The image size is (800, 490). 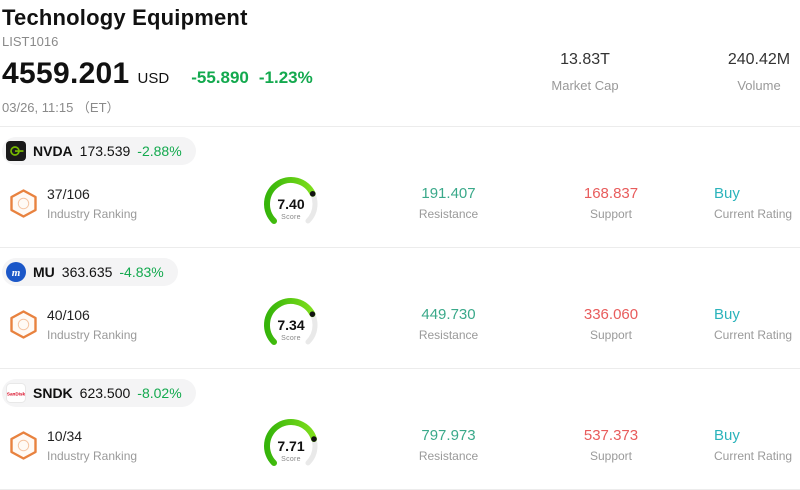 I want to click on stock-price: 623.500, so click(x=105, y=393).